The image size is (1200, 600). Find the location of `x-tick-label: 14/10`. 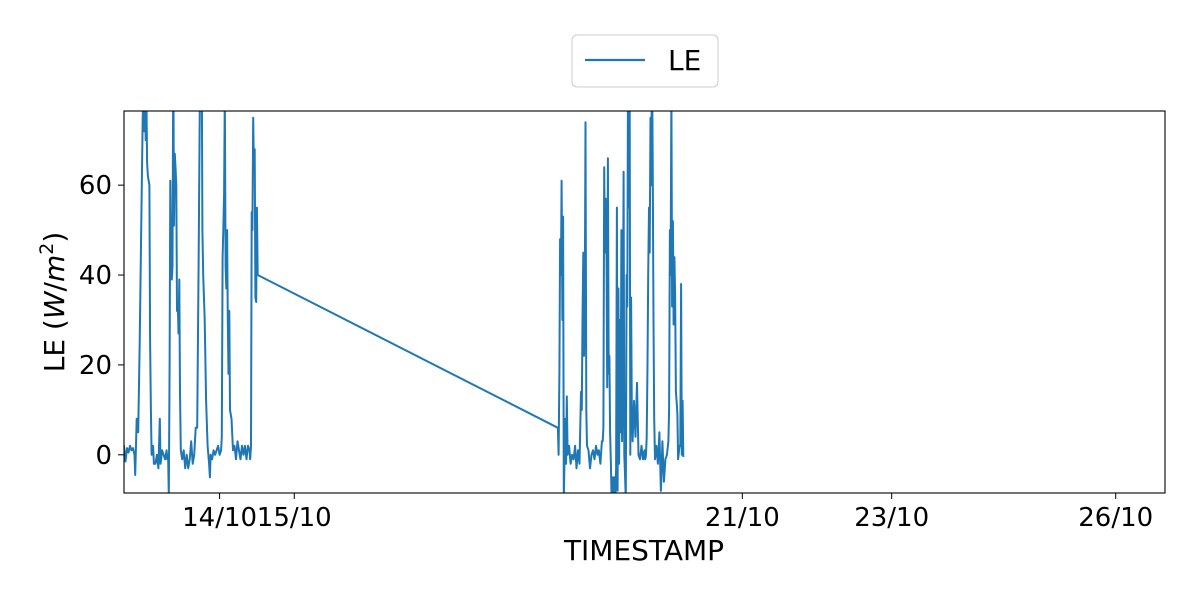

x-tick-label: 14/10 is located at coordinates (219, 518).